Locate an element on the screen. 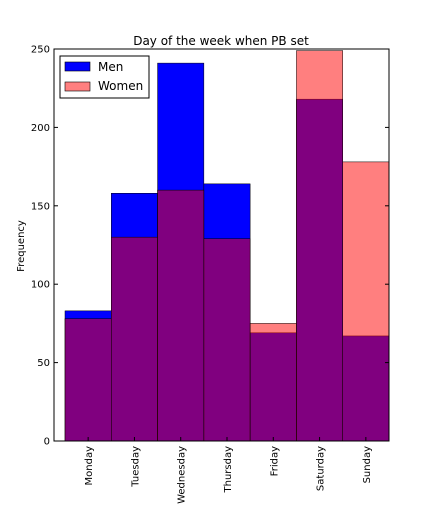 Image resolution: width=432 pixels, height=508 pixels. legend-label-men: Men is located at coordinates (110, 67).